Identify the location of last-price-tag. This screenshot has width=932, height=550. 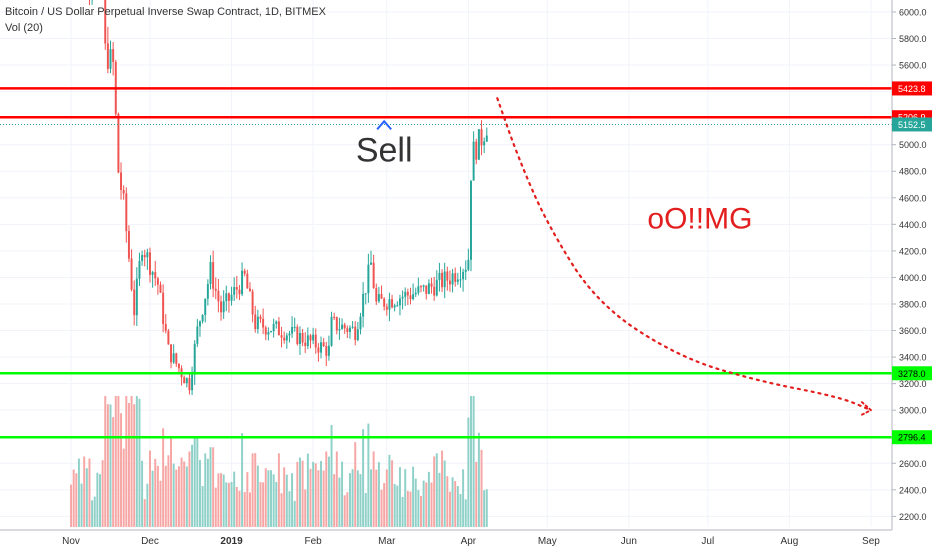
(912, 124).